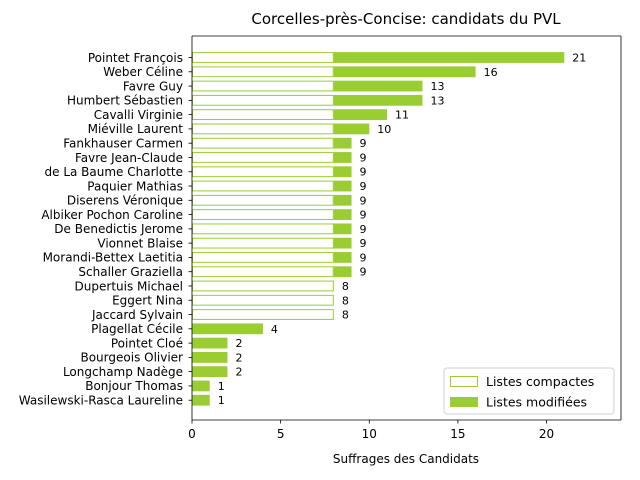  I want to click on y-tick-label: Vionnet Blaise, so click(140, 243).